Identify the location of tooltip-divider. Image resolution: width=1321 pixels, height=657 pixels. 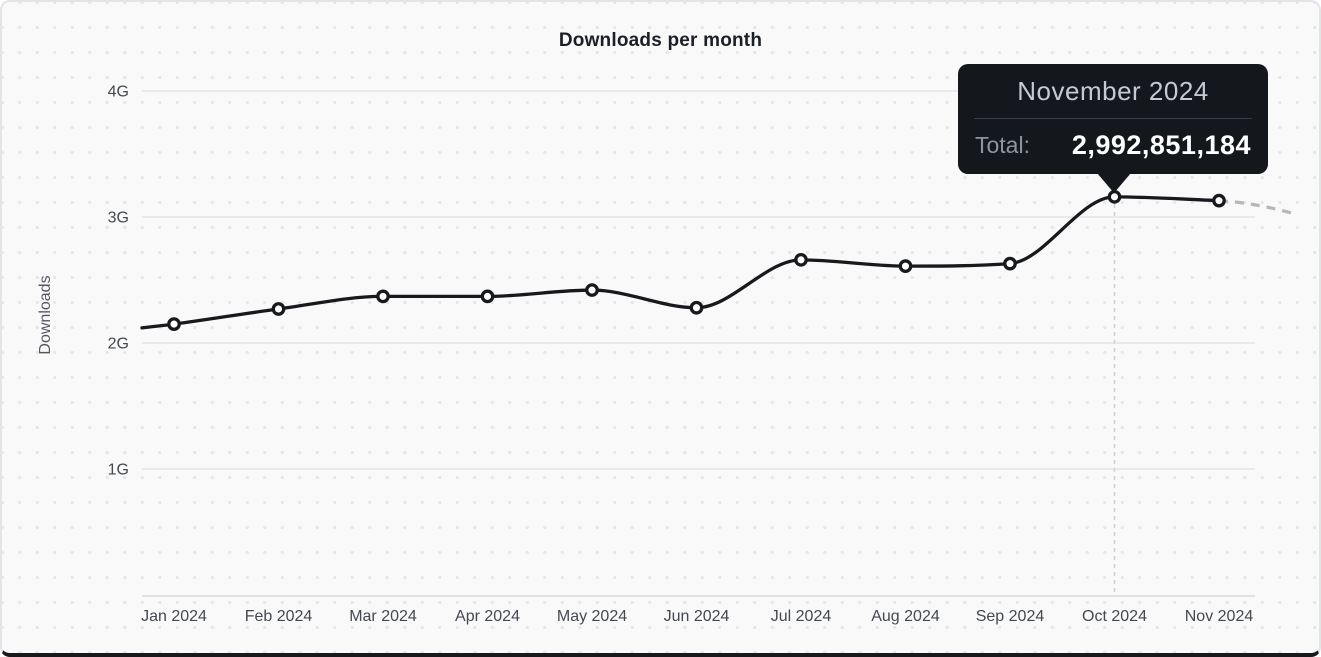
(1113, 118).